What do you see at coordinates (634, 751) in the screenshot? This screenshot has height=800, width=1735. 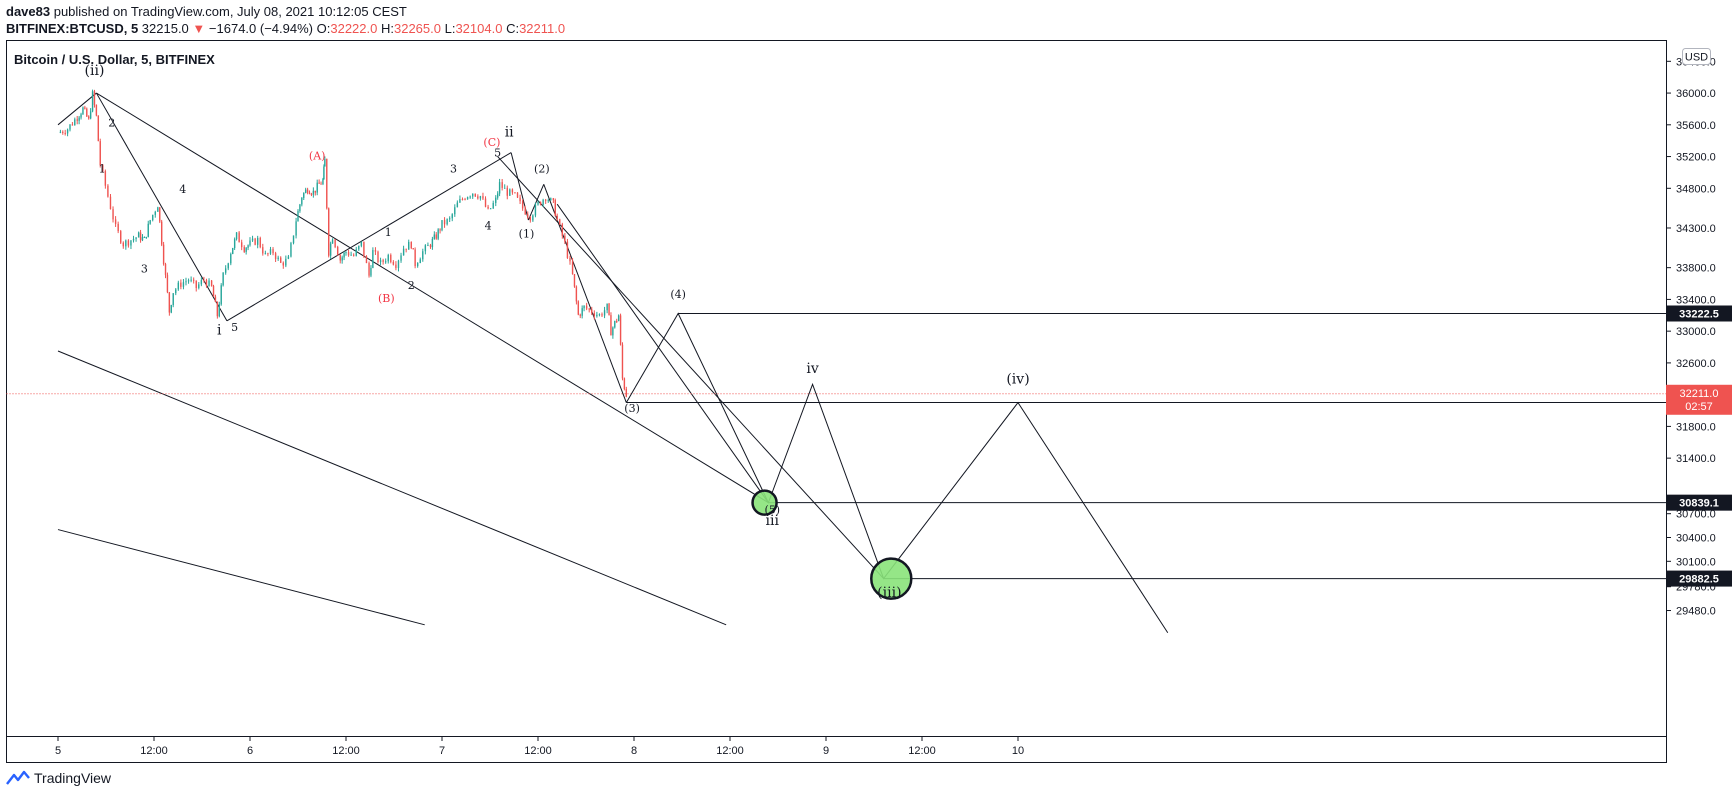 I see `x-tick-label: 8` at bounding box center [634, 751].